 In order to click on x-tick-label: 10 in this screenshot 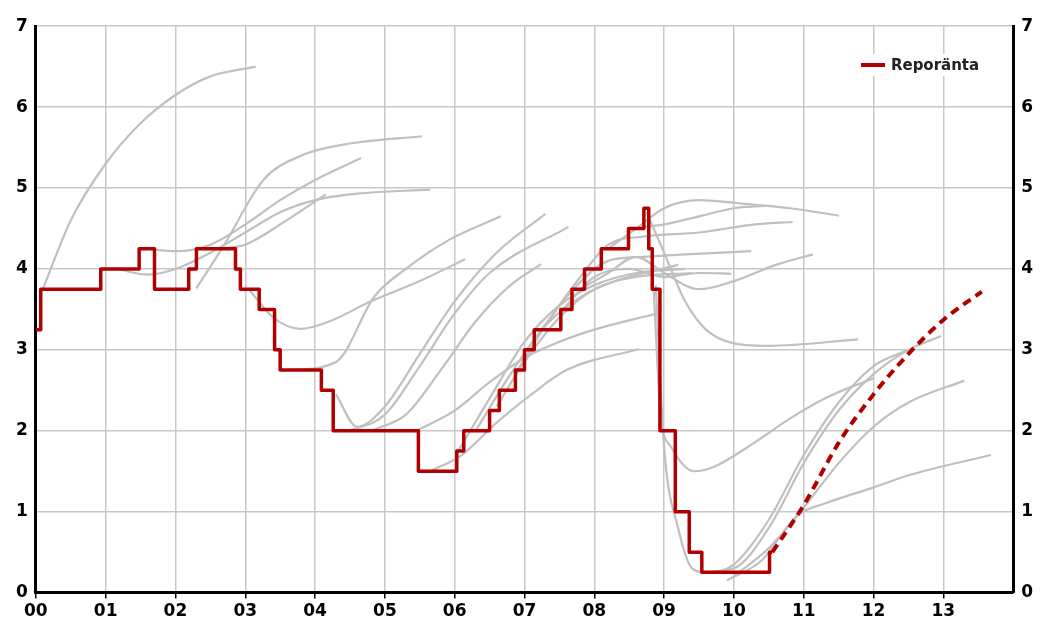, I will do `click(734, 610)`.